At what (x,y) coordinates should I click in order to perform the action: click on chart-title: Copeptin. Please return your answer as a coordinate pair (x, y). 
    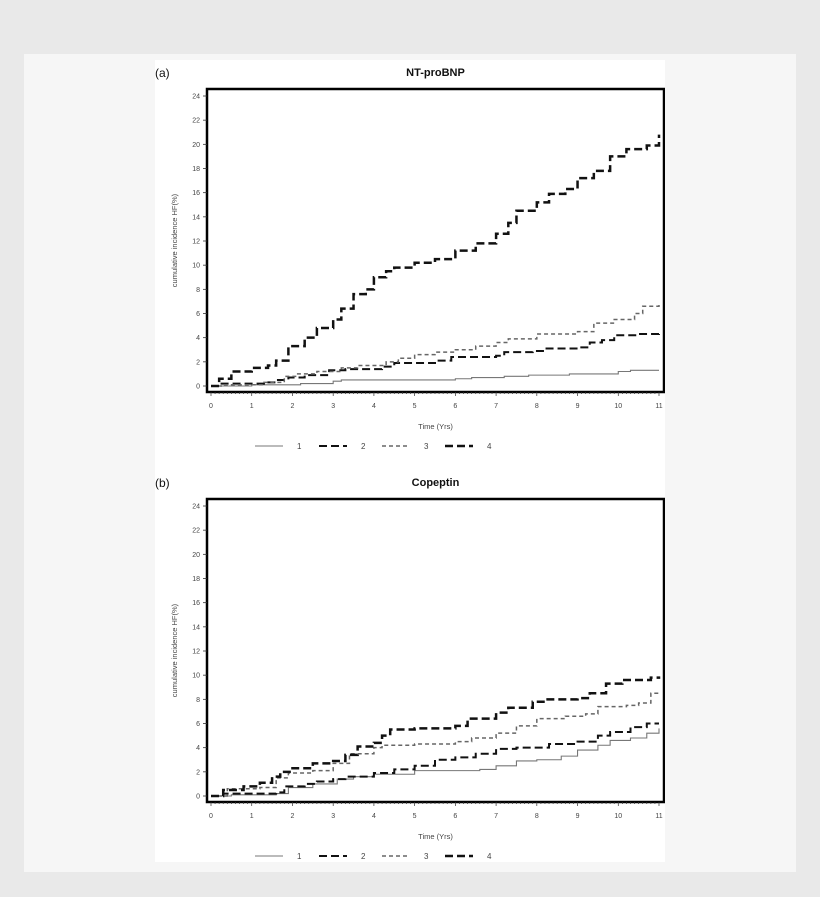
    Looking at the image, I should click on (436, 483).